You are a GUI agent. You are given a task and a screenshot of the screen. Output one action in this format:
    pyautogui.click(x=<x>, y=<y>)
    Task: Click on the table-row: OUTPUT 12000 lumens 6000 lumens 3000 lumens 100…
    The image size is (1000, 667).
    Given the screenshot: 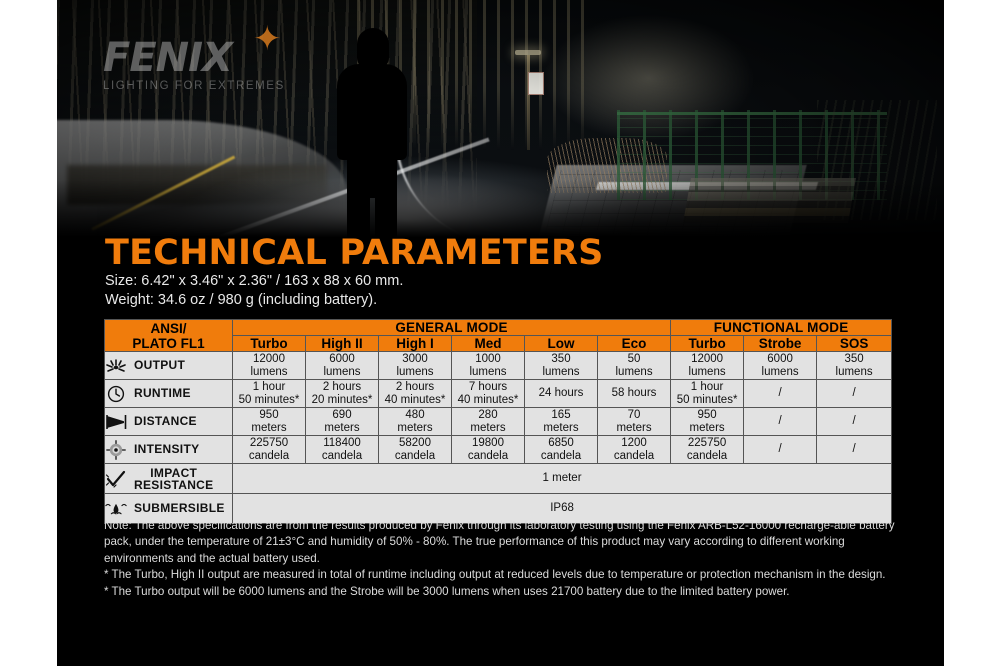 What is the action you would take?
    pyautogui.click(x=498, y=366)
    